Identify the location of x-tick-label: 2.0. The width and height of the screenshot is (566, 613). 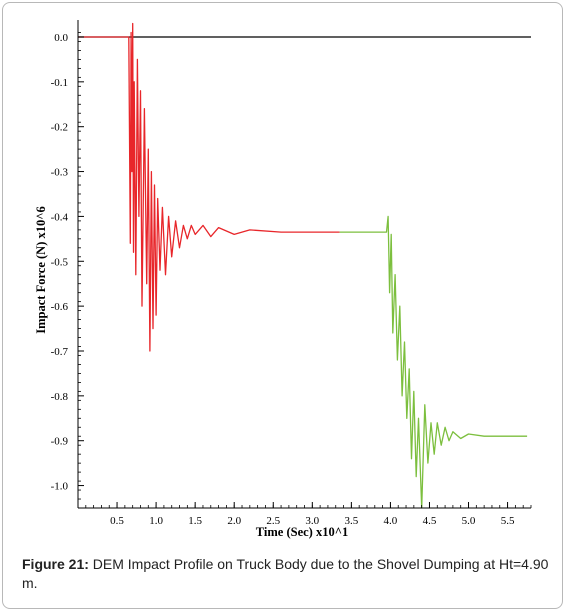
(234, 521).